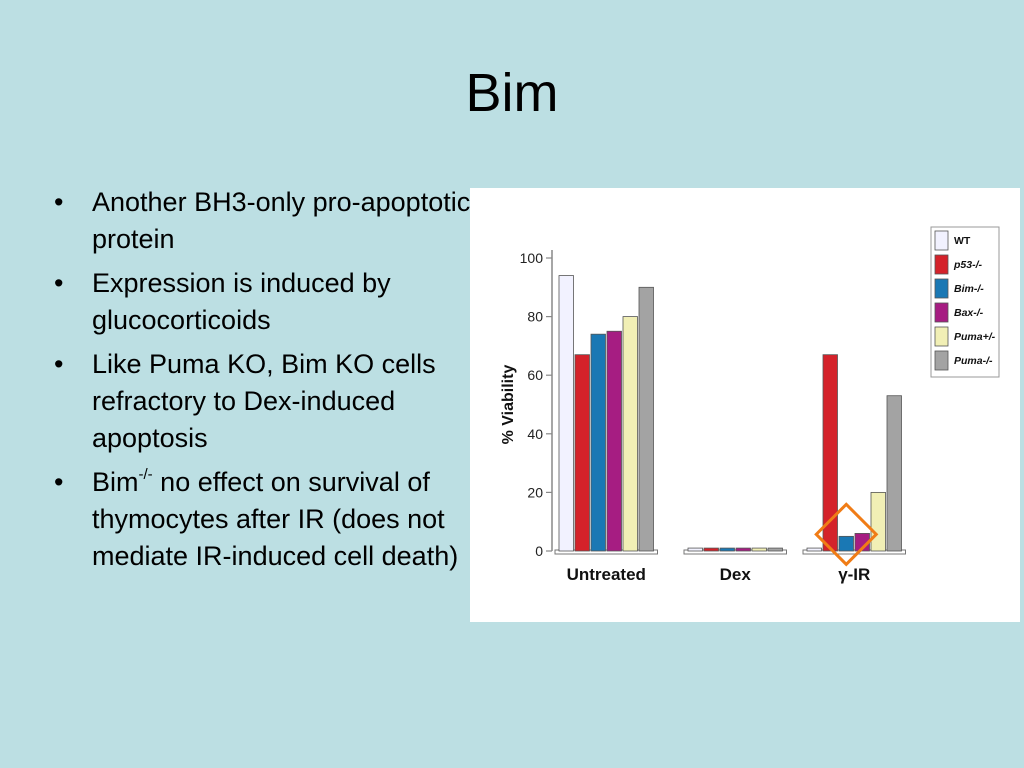  Describe the element at coordinates (532, 258) in the screenshot. I see `y-tick-label: 100` at that location.